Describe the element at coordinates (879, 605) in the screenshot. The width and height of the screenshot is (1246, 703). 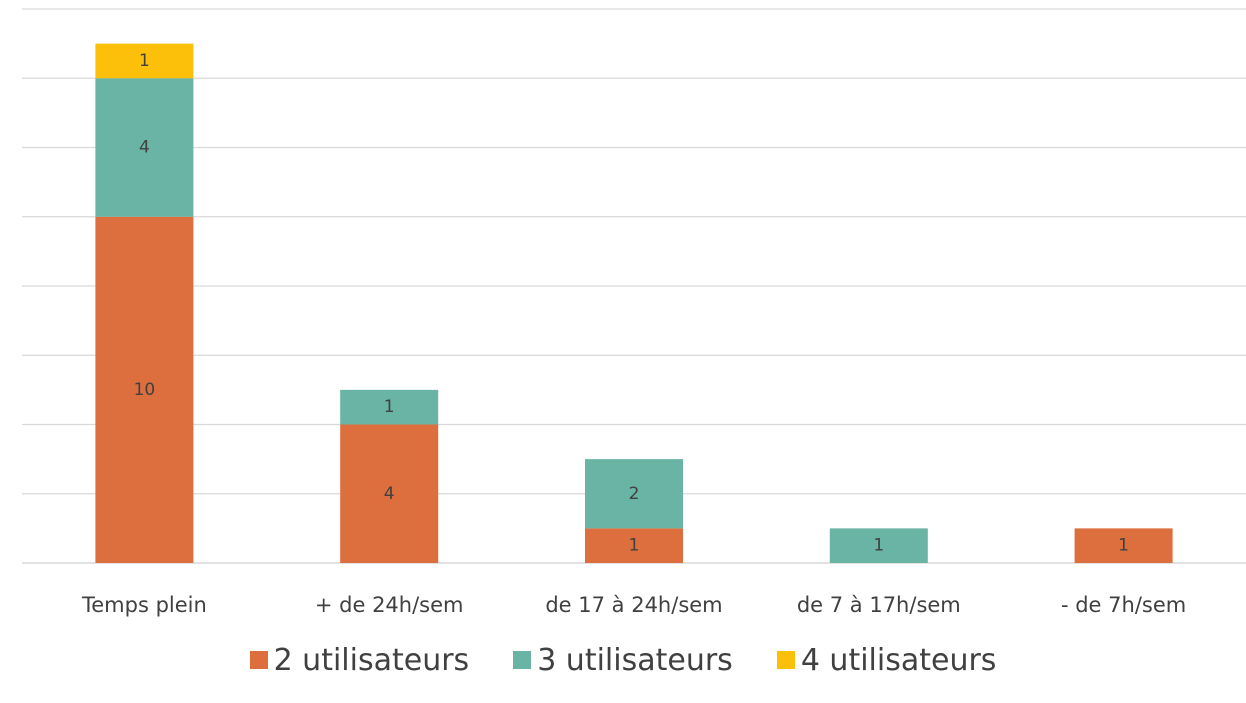
I see `x-tick-label: de 7 à 17h/sem` at that location.